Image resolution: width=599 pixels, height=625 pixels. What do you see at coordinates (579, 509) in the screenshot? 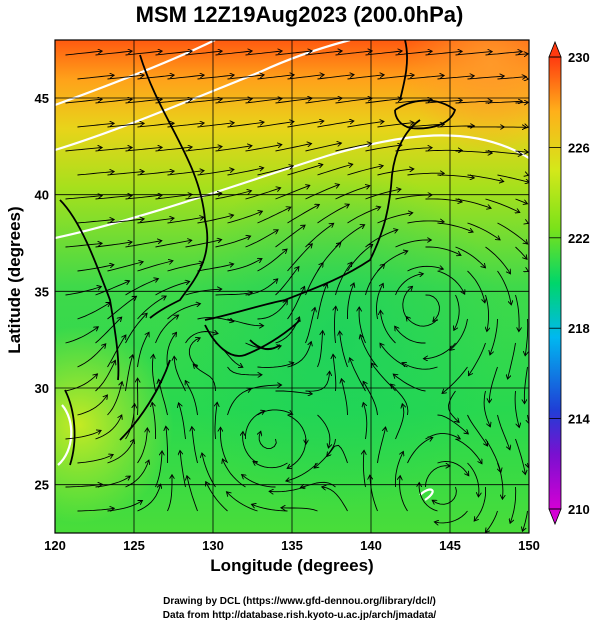
I see `colorbar-tick-label: 210` at bounding box center [579, 509].